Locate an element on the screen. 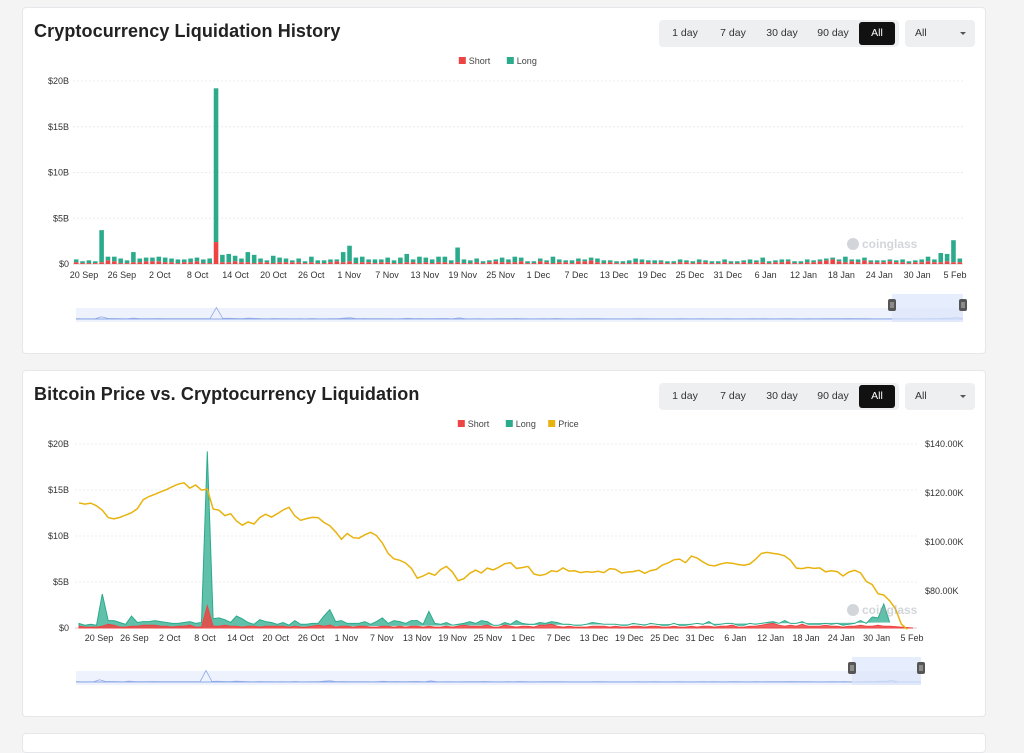 The width and height of the screenshot is (1024, 753). handle-grip-icon is located at coordinates (892, 305).